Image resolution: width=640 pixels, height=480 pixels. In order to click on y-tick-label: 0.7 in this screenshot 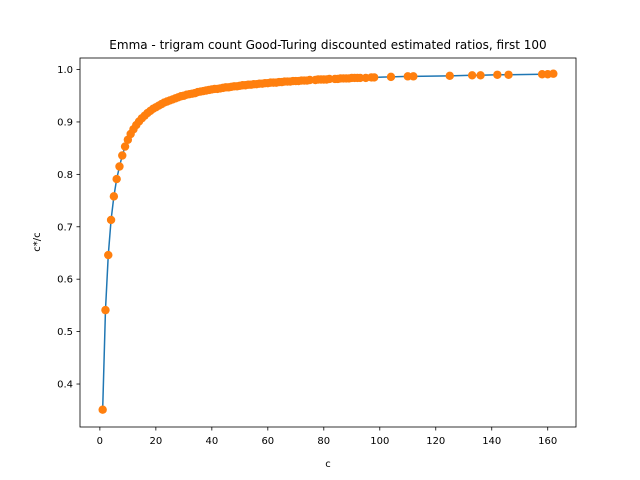, I will do `click(65, 227)`.